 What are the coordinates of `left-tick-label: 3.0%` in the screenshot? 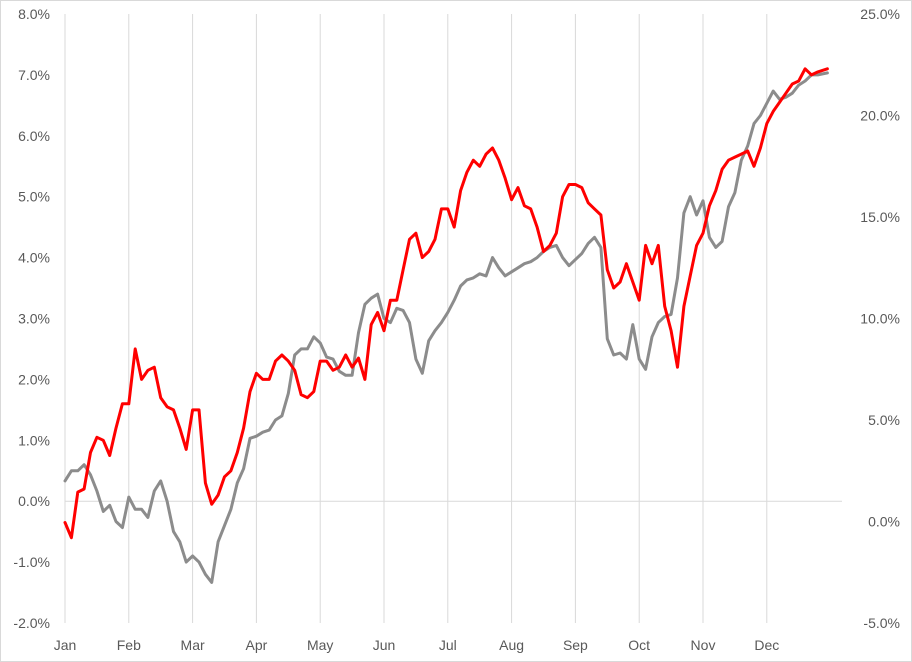 It's located at (34, 319).